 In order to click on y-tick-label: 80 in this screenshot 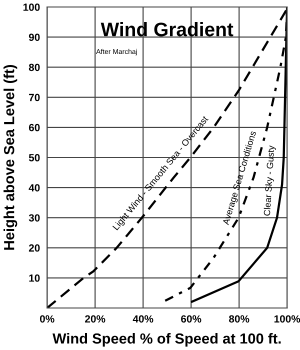, I will do `click(34, 68)`.